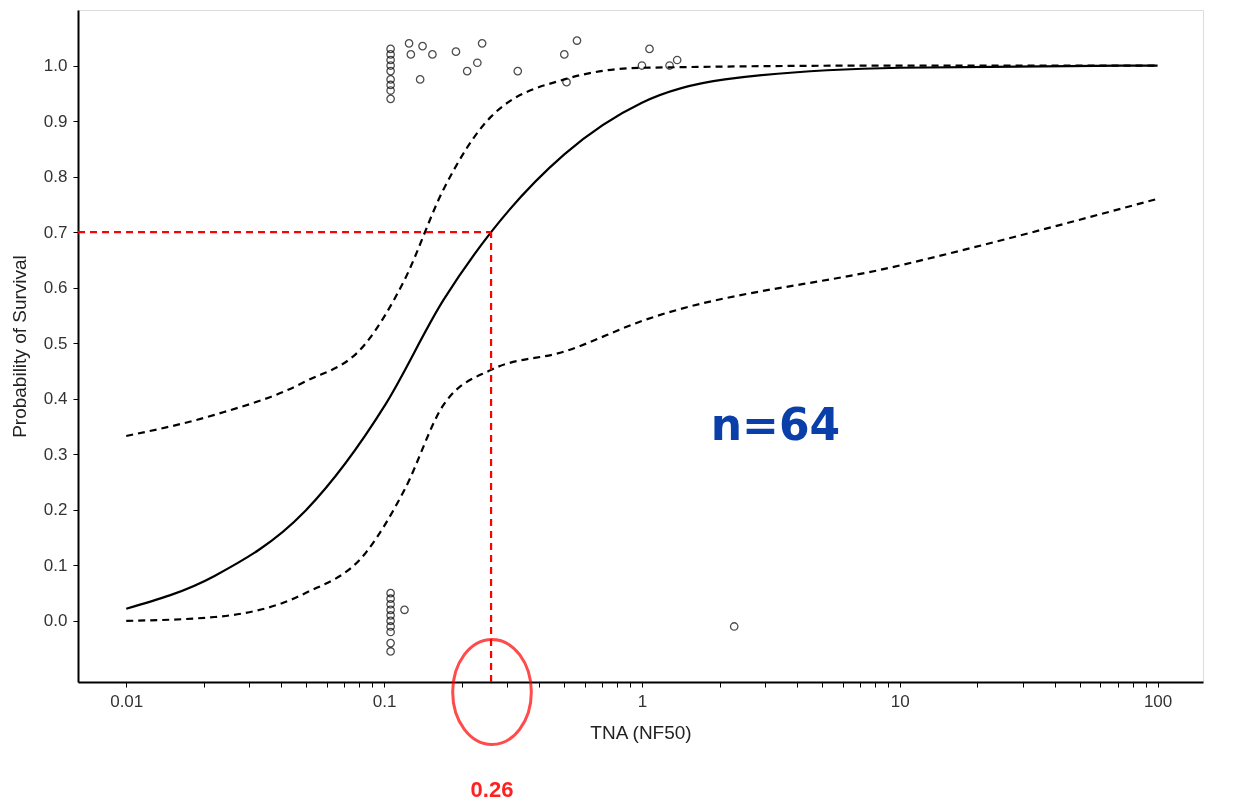 This screenshot has height=807, width=1248. Describe the element at coordinates (492, 789) in the screenshot. I see `text: 0.26` at that location.